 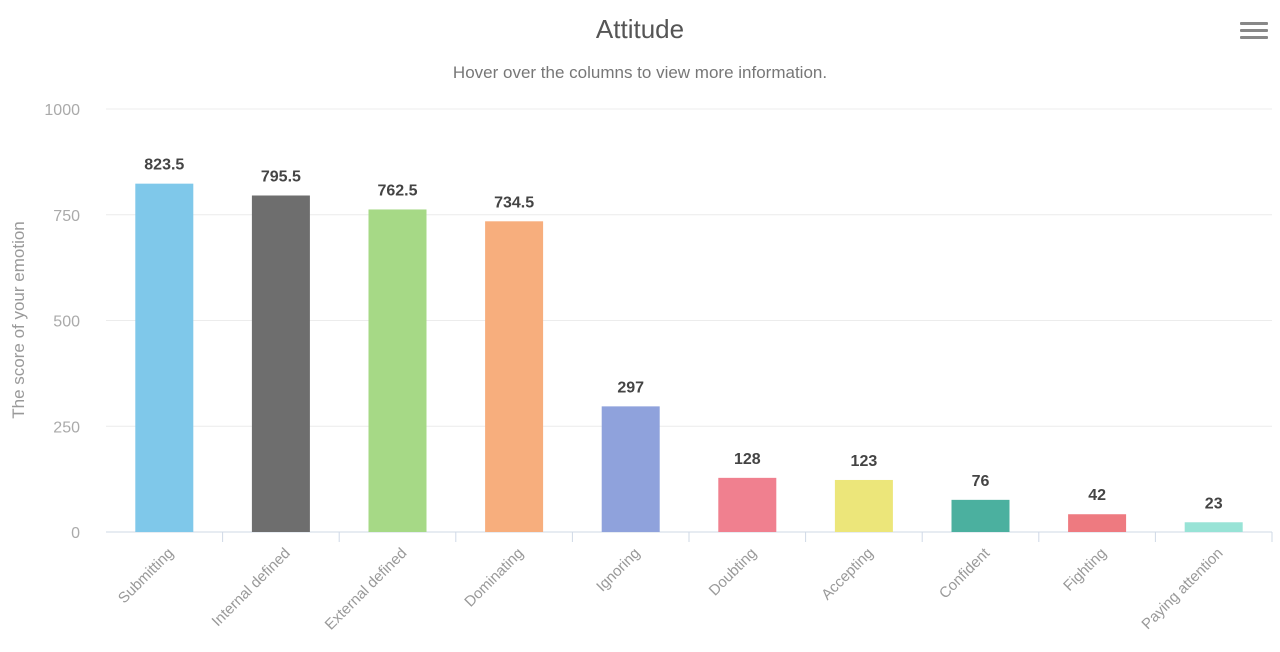 I want to click on bar-fighting, so click(x=1097, y=523).